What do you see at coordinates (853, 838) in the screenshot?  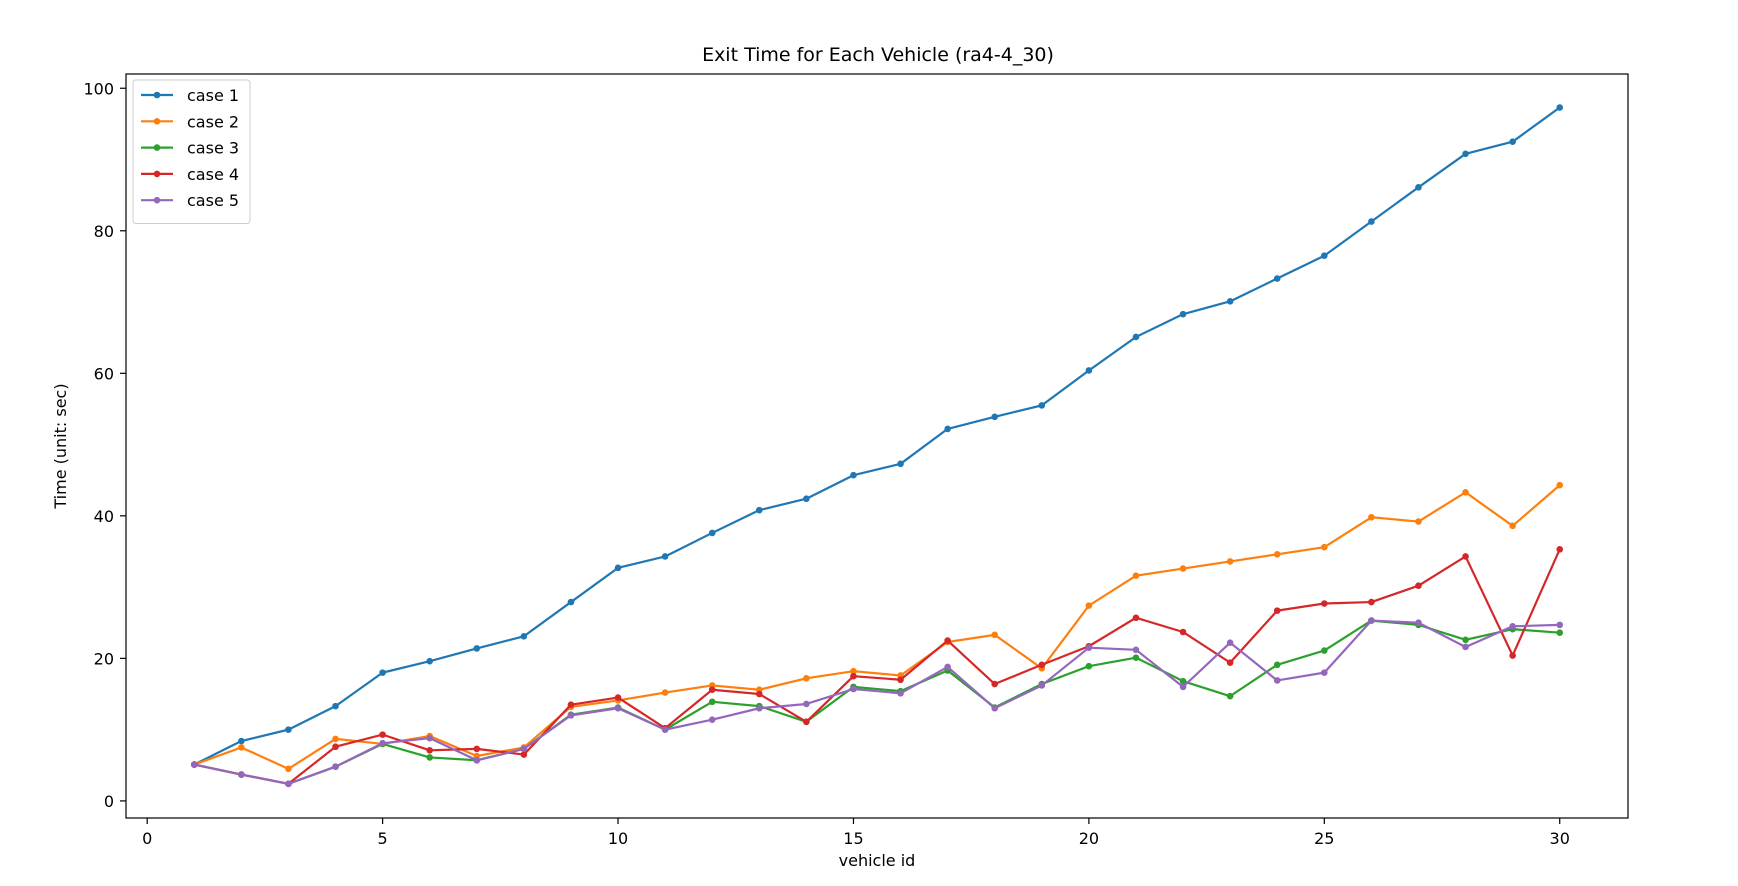 I see `x-tick-label: 15` at bounding box center [853, 838].